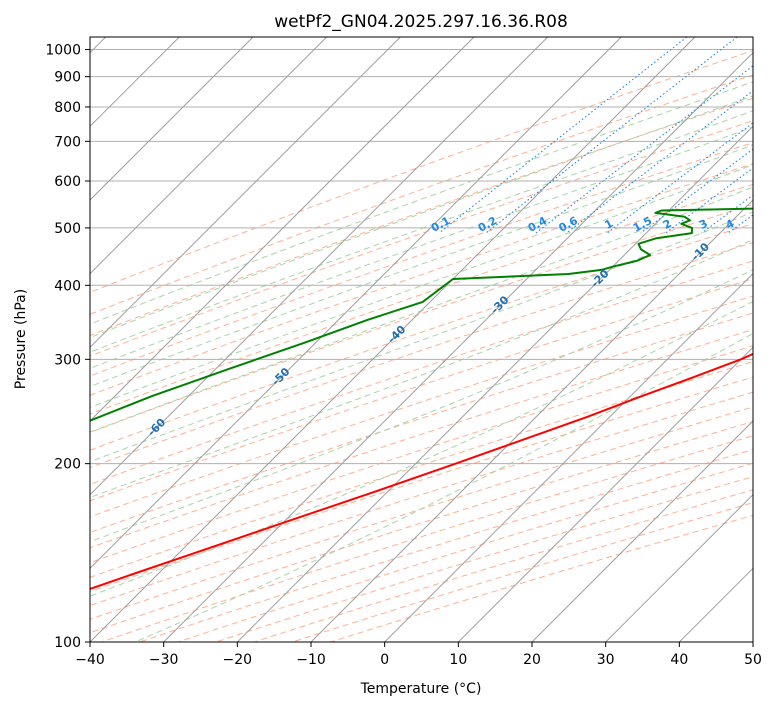 The image size is (775, 708). I want to click on y-tick-label: 400, so click(67, 286).